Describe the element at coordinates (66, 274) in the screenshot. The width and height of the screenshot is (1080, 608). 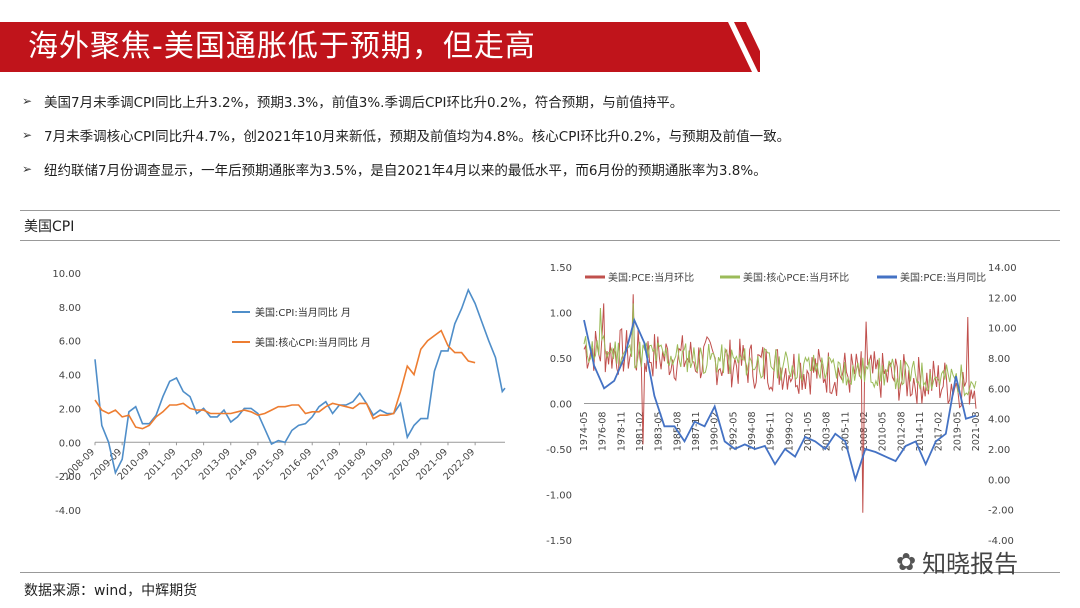
I see `y-tick-label: 10.00` at that location.